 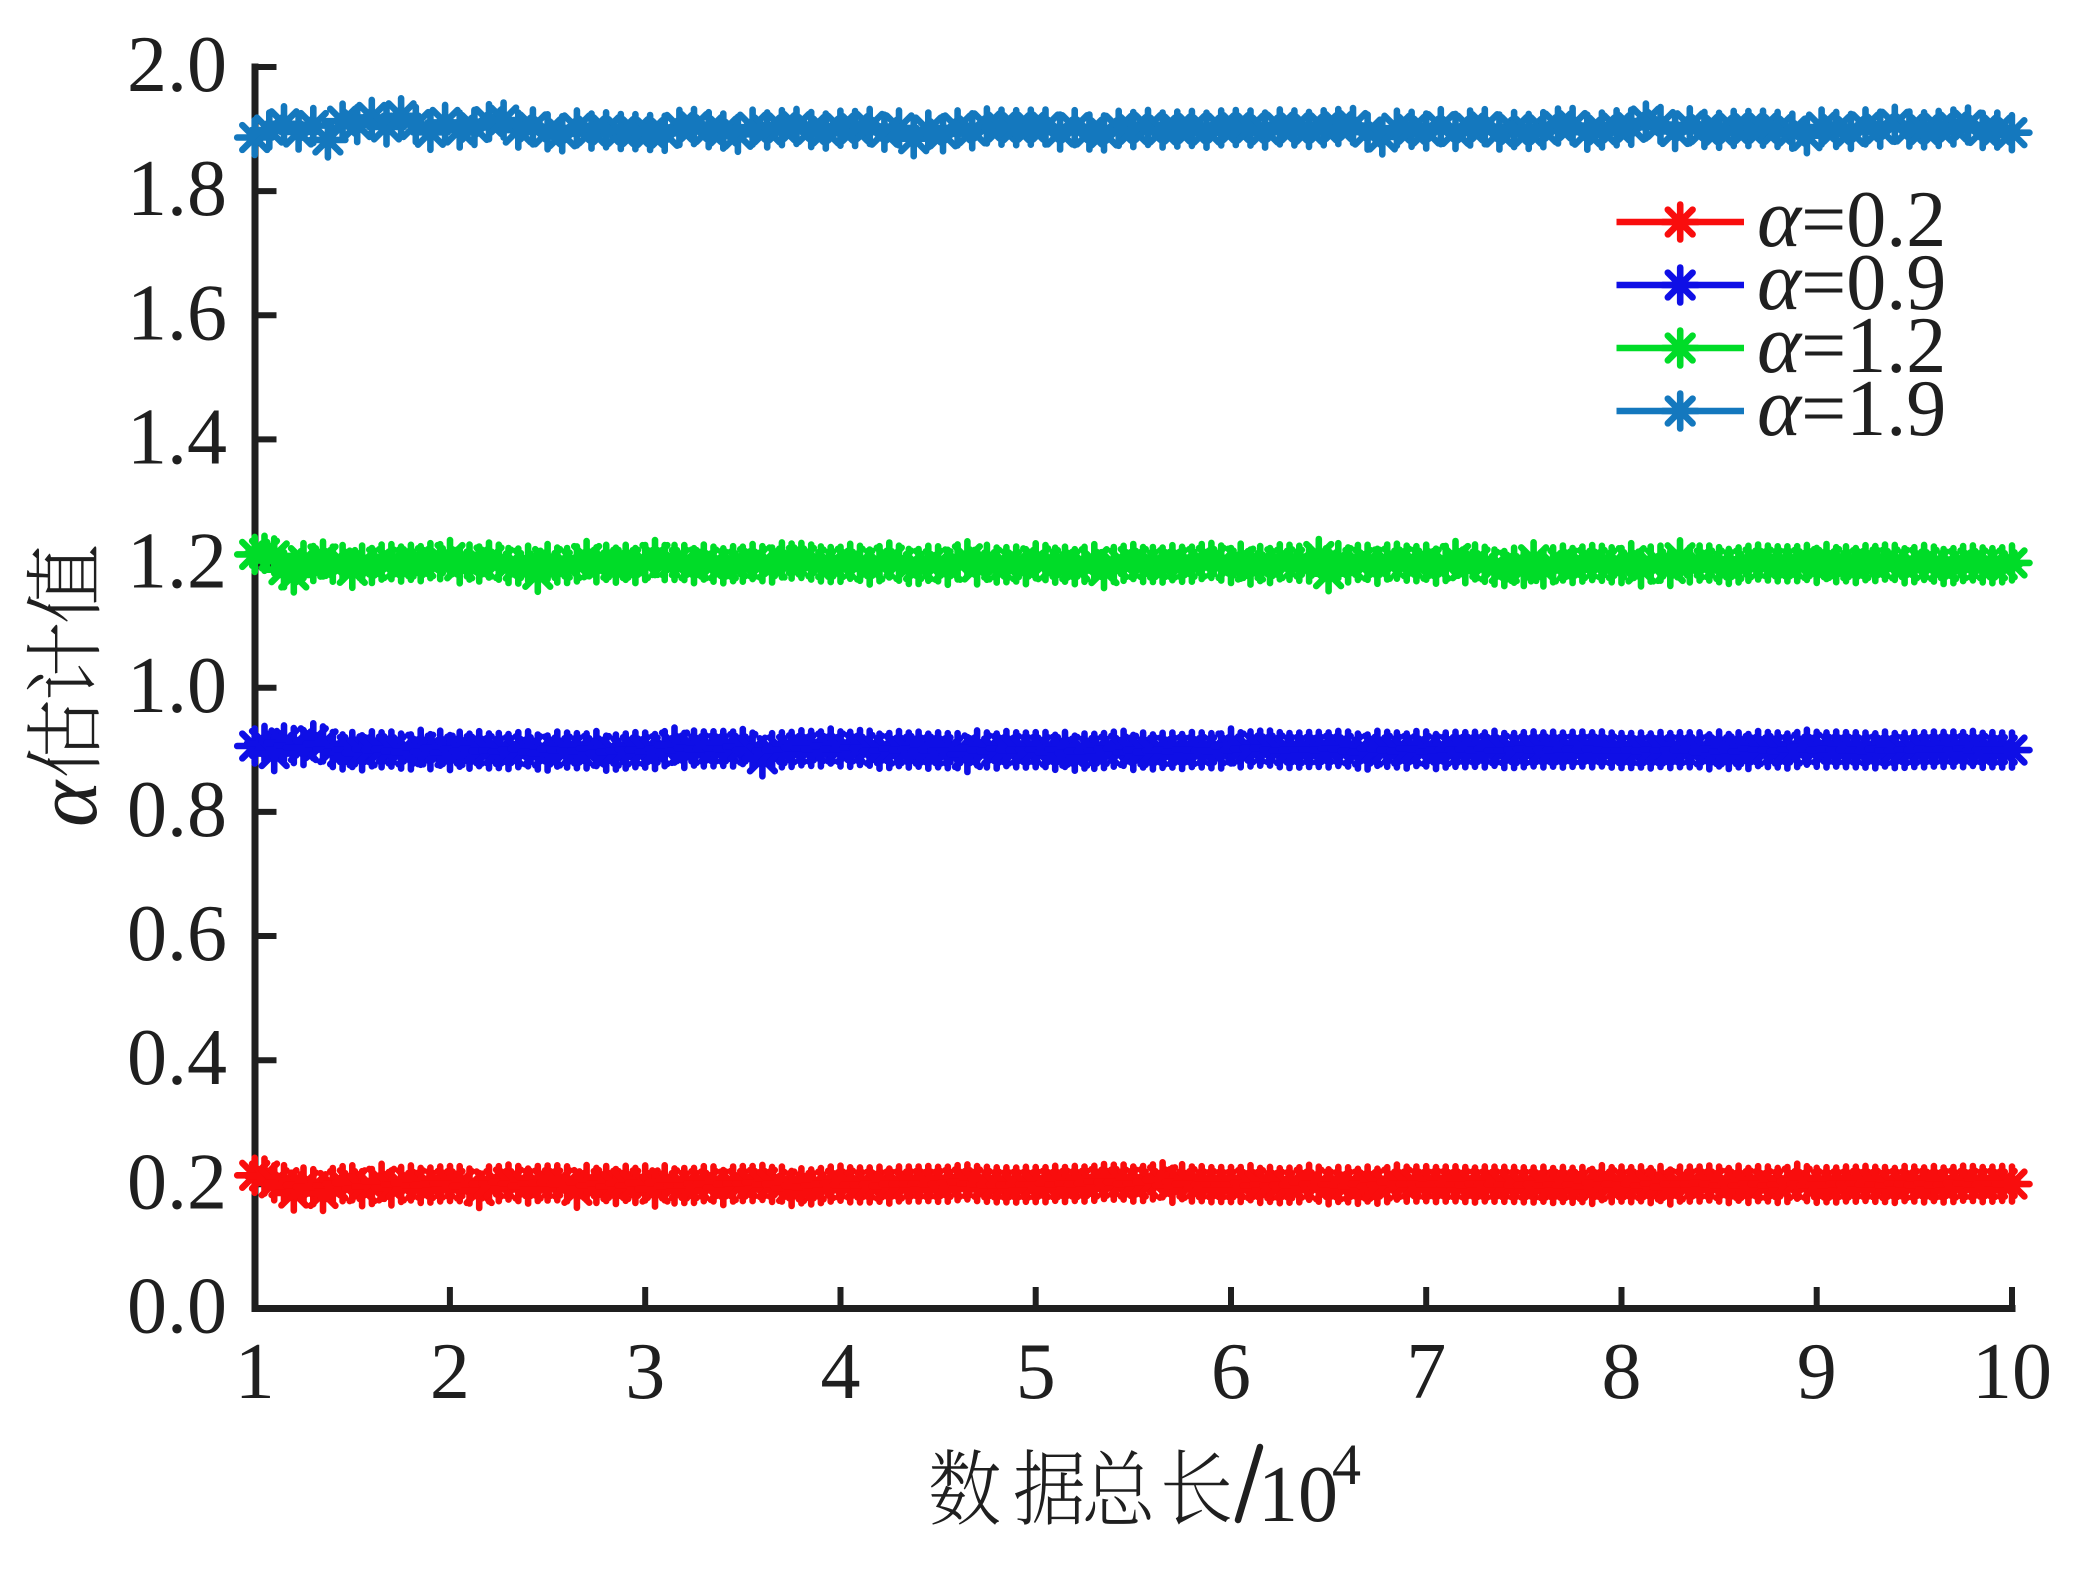 What do you see at coordinates (177, 65) in the screenshot?
I see `svg-text: 2.0` at bounding box center [177, 65].